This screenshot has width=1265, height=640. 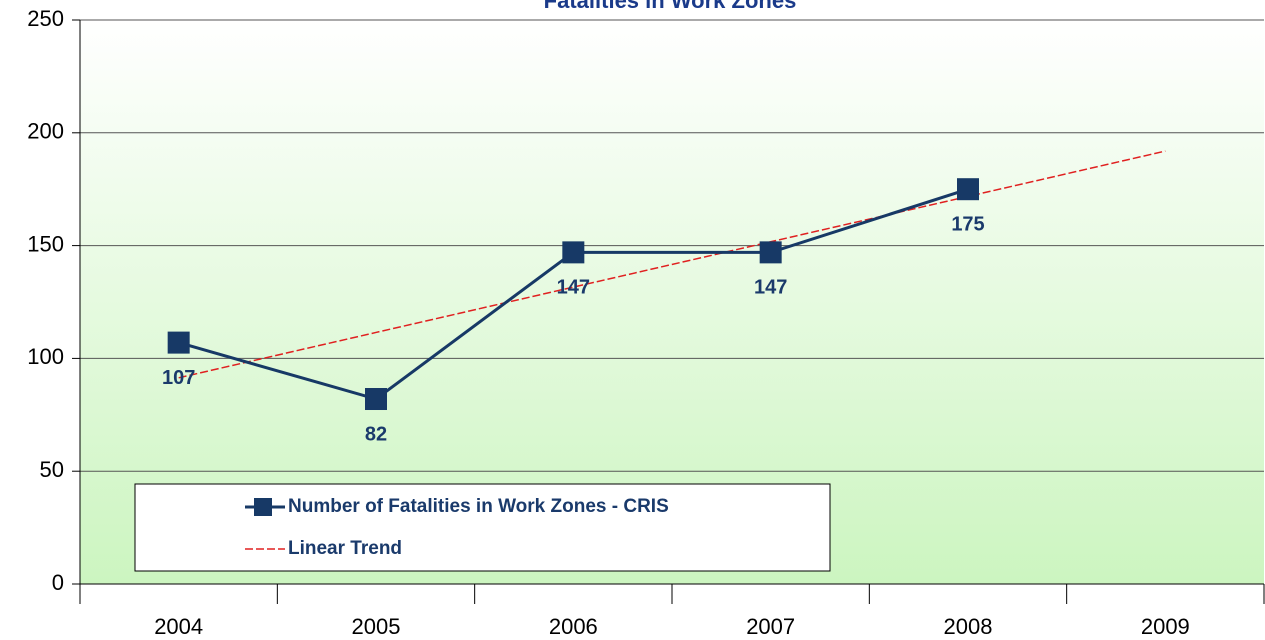 What do you see at coordinates (770, 626) in the screenshot?
I see `x-tick-label: 2007` at bounding box center [770, 626].